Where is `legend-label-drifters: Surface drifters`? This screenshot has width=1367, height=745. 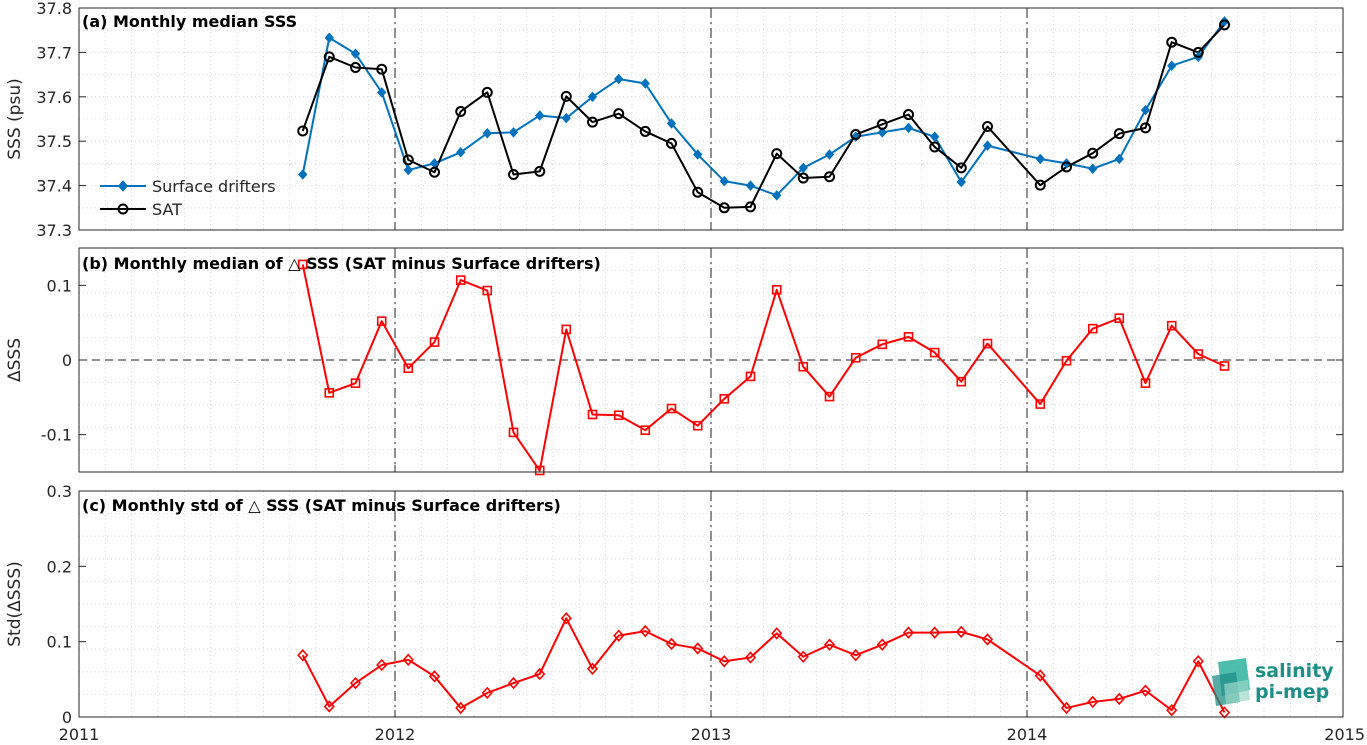
legend-label-drifters: Surface drifters is located at coordinates (214, 186).